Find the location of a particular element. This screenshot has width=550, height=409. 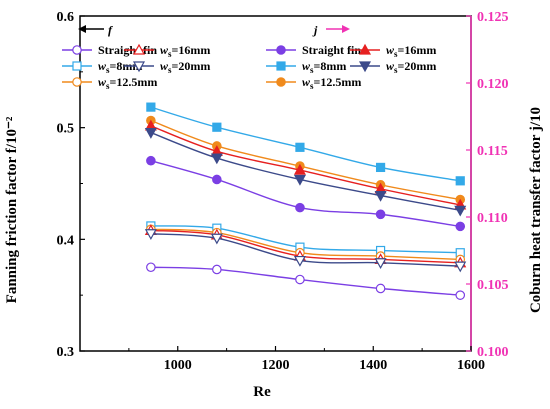

f-legend-item-4: ws=12.5mm is located at coordinates (109, 83).